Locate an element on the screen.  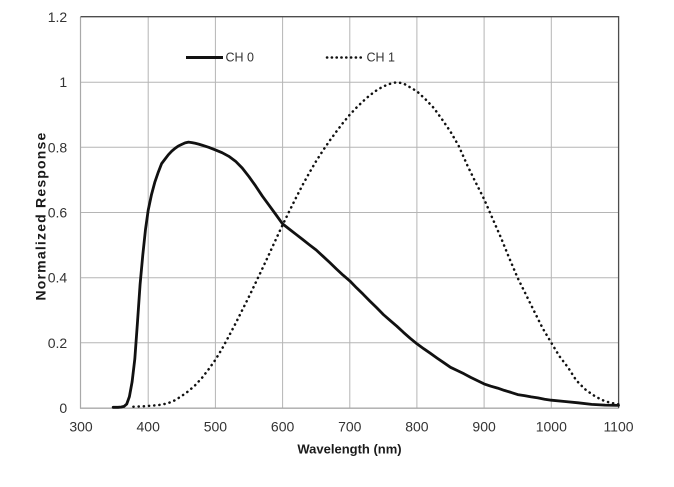
svg-text: 800 is located at coordinates (417, 427).